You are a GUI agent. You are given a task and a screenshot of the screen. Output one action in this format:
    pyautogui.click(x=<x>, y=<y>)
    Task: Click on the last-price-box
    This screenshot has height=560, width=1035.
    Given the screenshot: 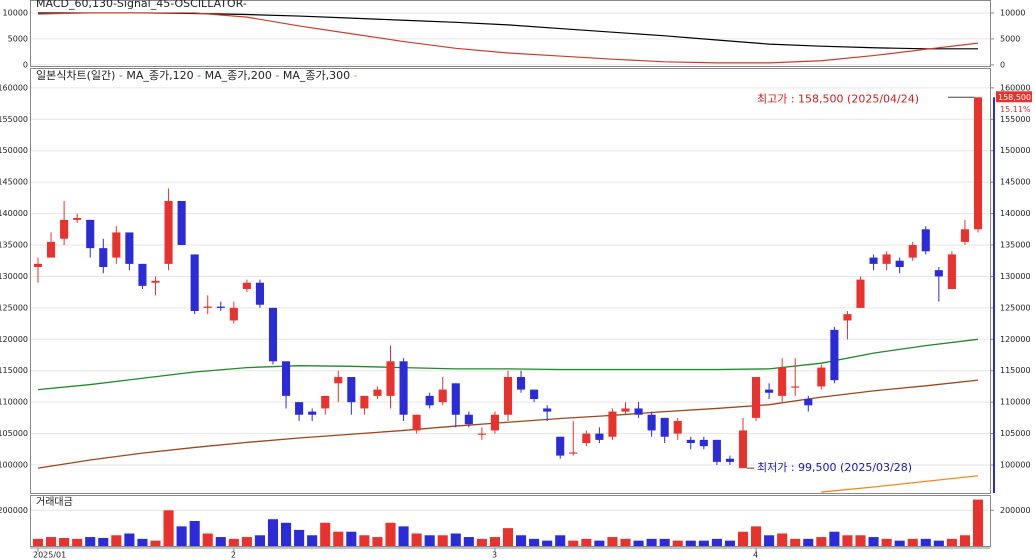 What is the action you would take?
    pyautogui.click(x=1014, y=97)
    